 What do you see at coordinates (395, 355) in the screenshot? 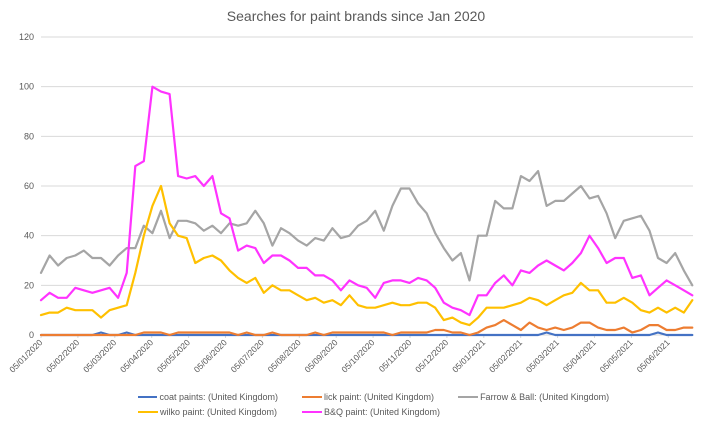
I see `x-tick-label: 05/11/2020` at bounding box center [395, 355].